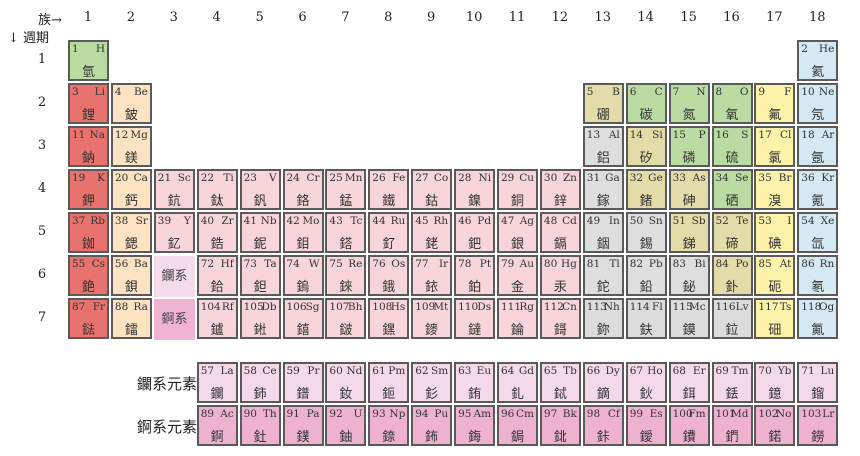  I want to click on element-ru: 44 Ru 釕, so click(389, 232).